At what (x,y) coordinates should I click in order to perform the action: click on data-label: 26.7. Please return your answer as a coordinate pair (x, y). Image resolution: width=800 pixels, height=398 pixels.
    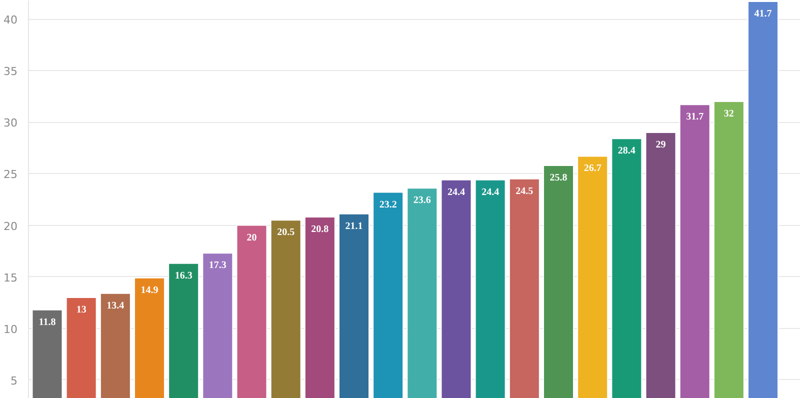
    Looking at the image, I should click on (593, 168).